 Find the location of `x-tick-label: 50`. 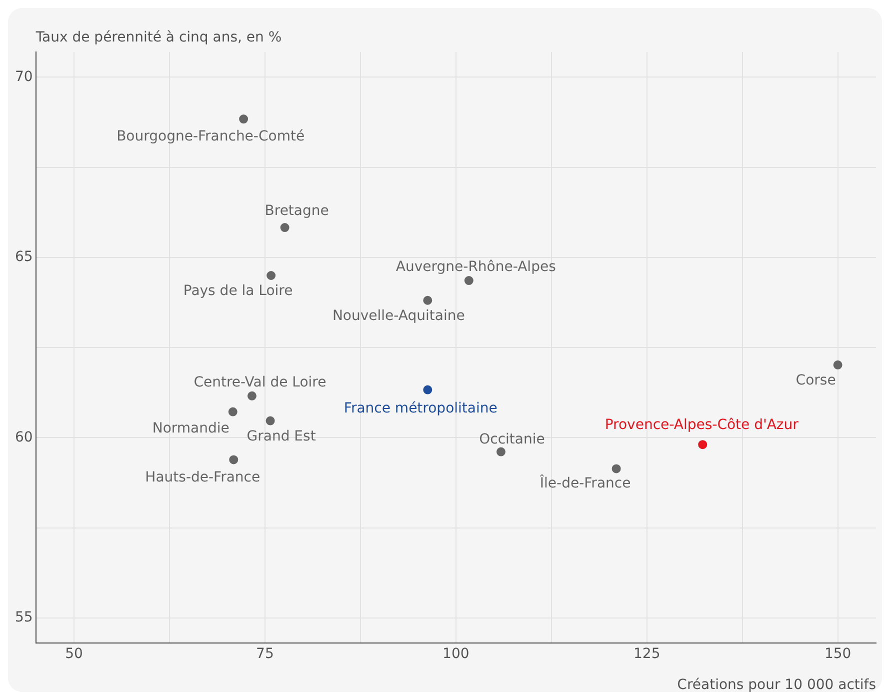

x-tick-label: 50 is located at coordinates (74, 654).